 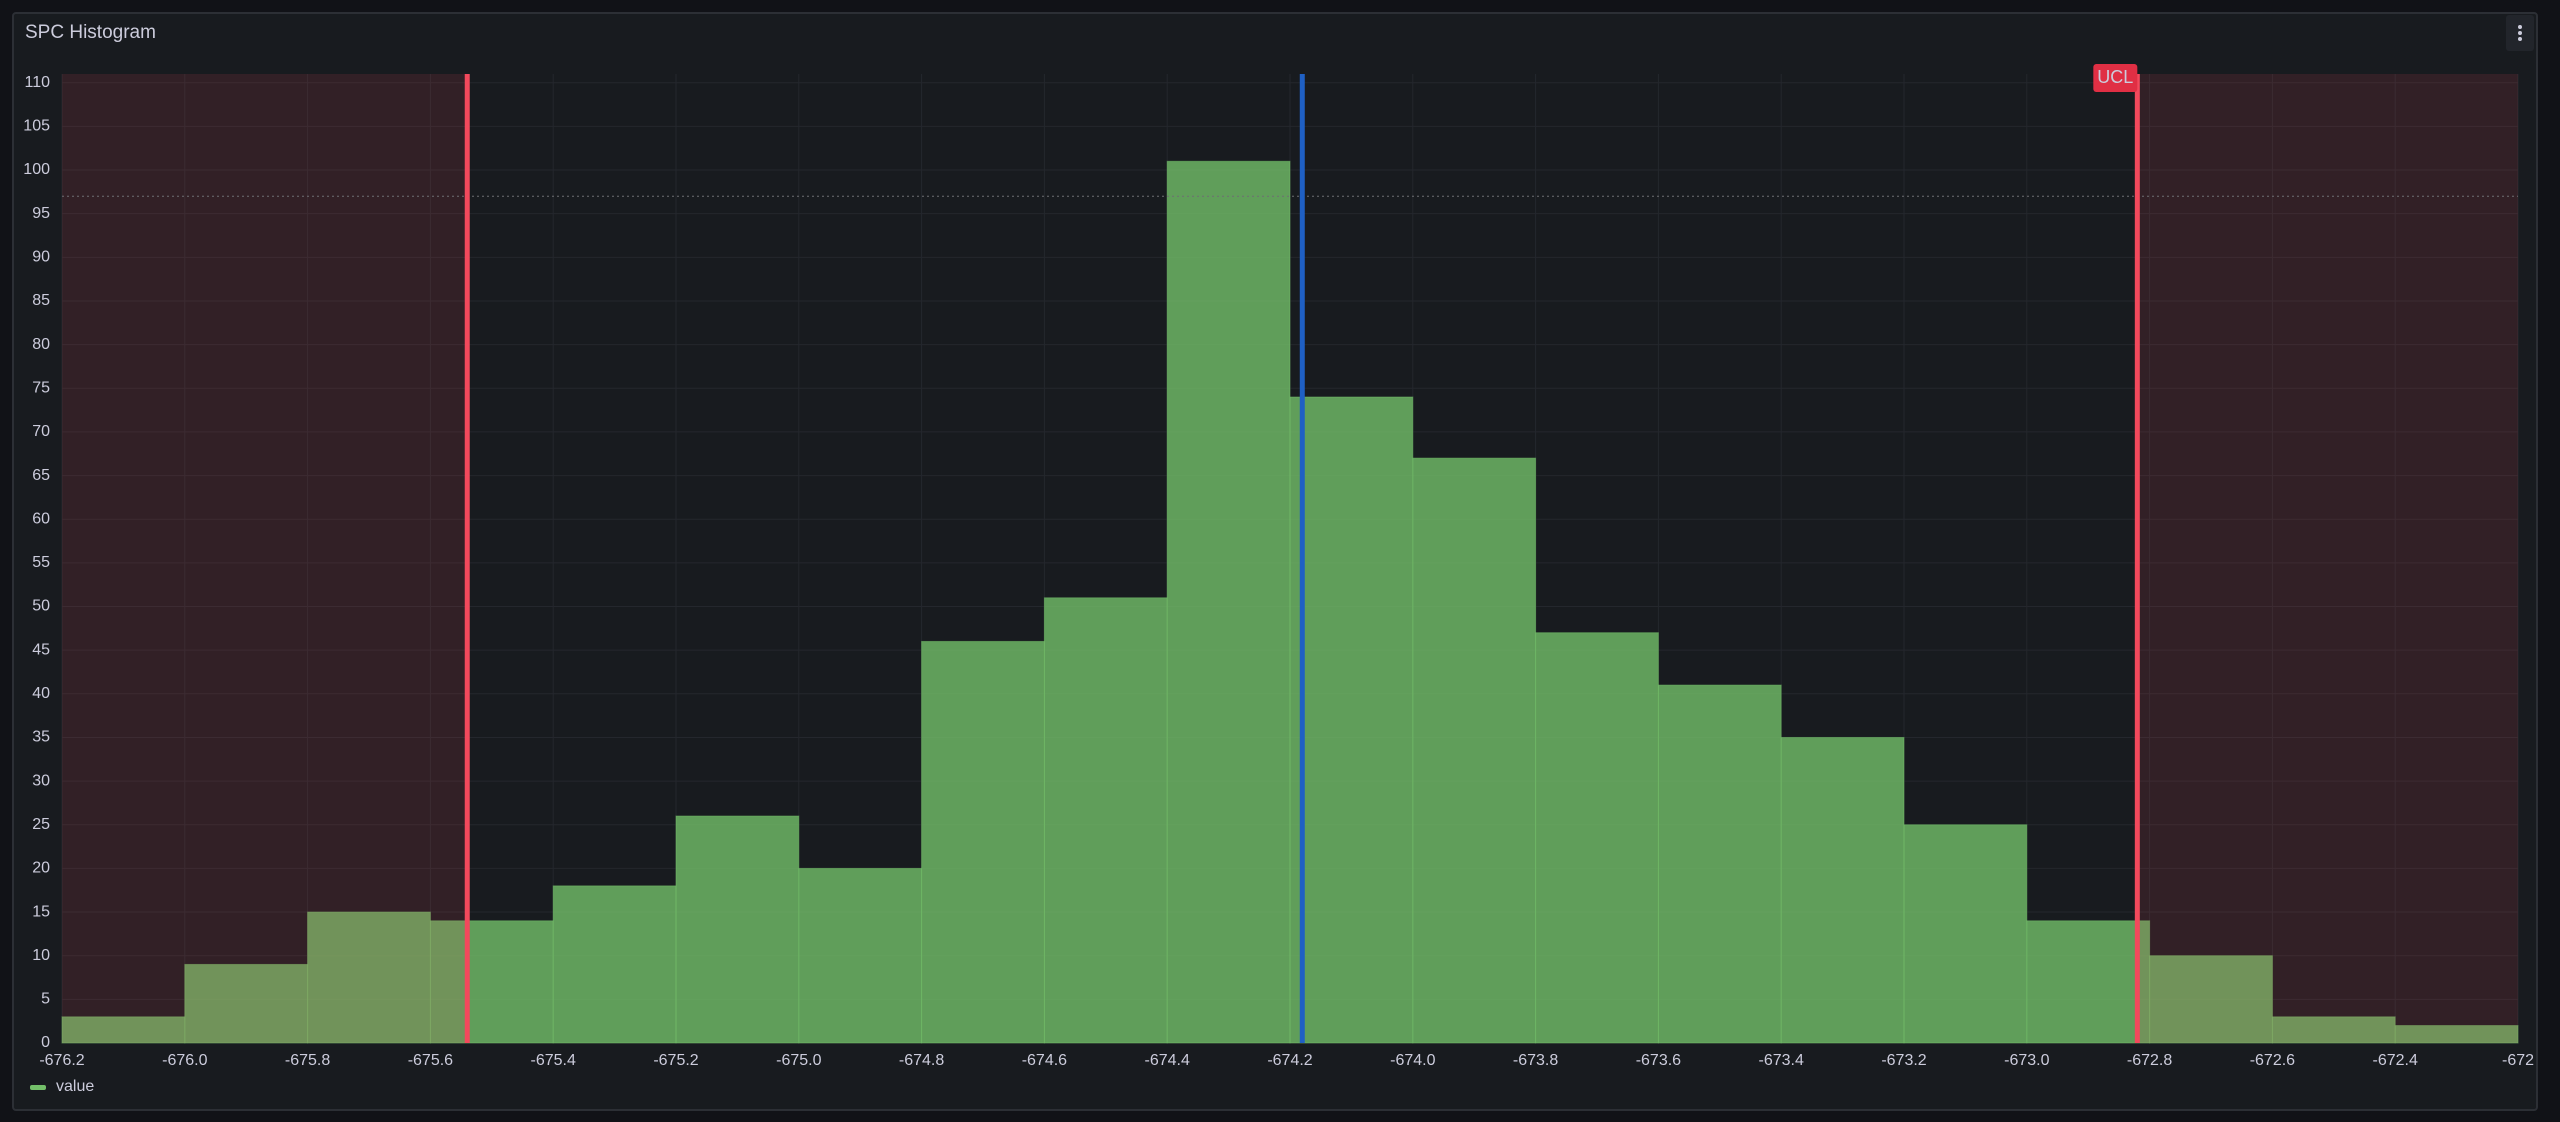 I want to click on y-tick-label: 10, so click(x=41, y=955).